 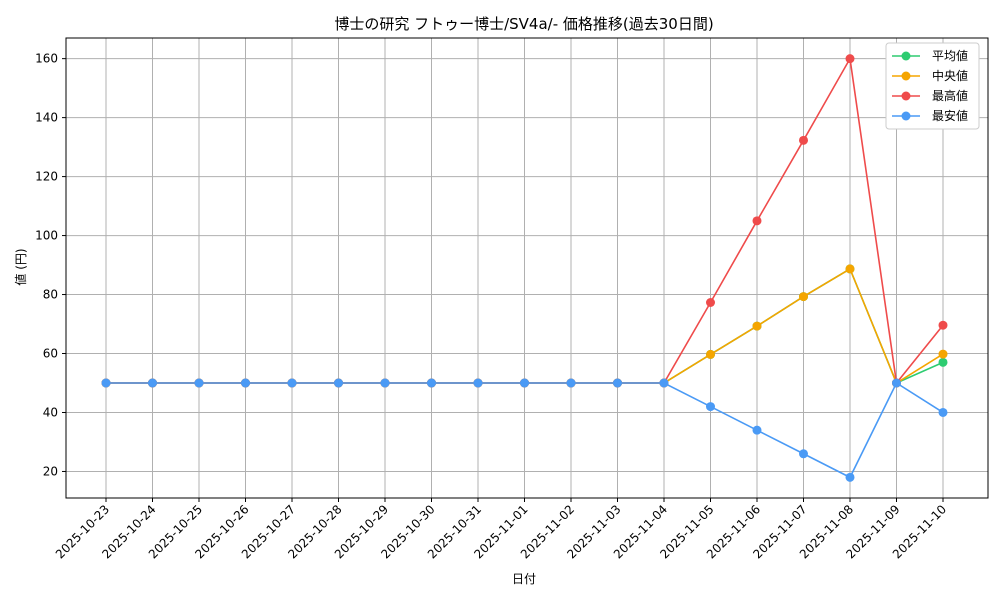 I want to click on series, so click(x=524, y=430).